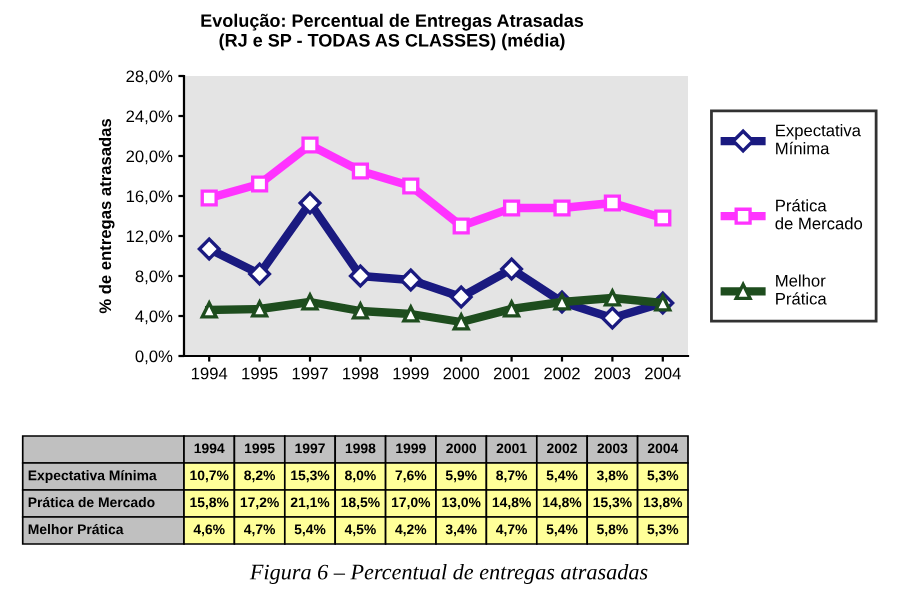  I want to click on x-tick-label: 2004, so click(663, 373).